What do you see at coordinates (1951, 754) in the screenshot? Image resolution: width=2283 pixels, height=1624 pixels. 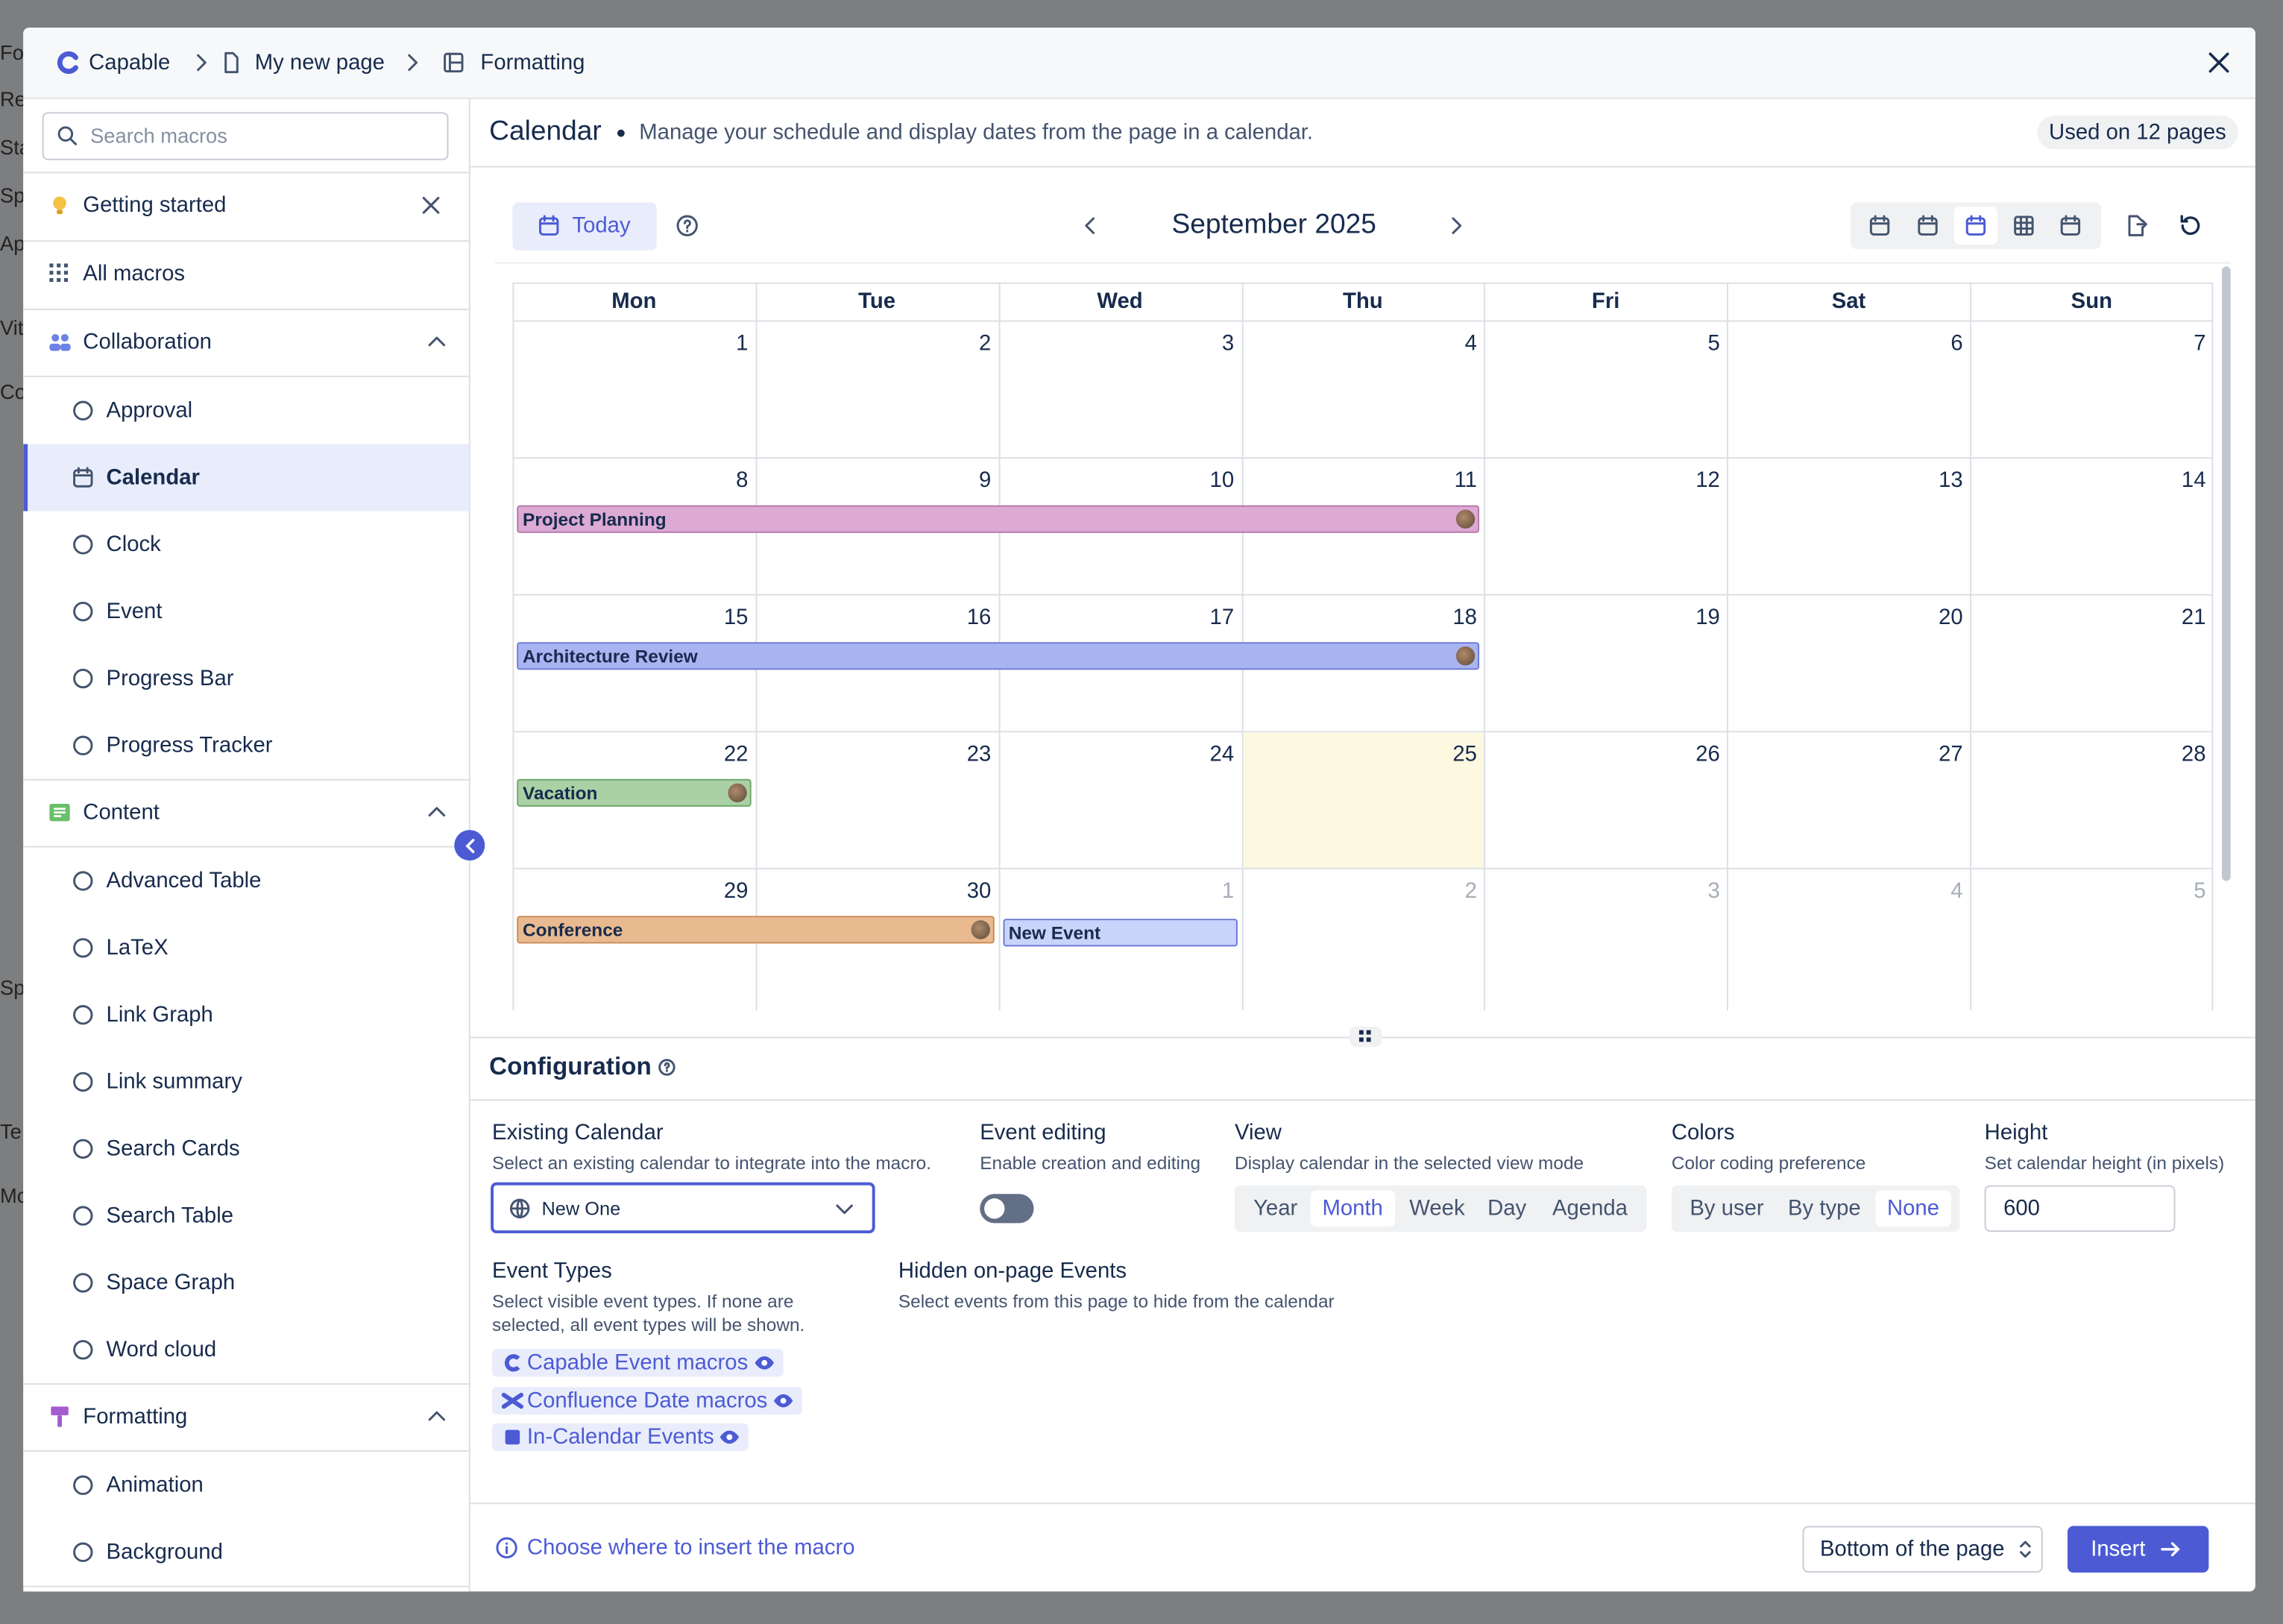 I see `day-number: 27` at bounding box center [1951, 754].